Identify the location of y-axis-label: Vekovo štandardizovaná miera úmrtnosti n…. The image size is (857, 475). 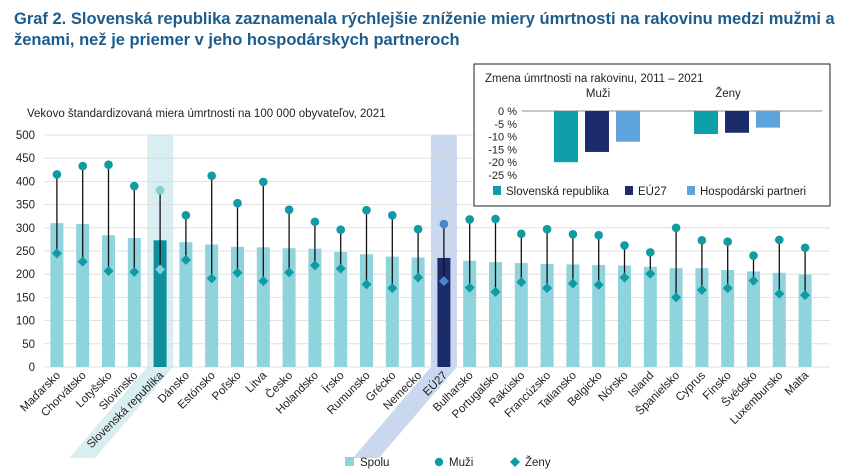
(206, 114).